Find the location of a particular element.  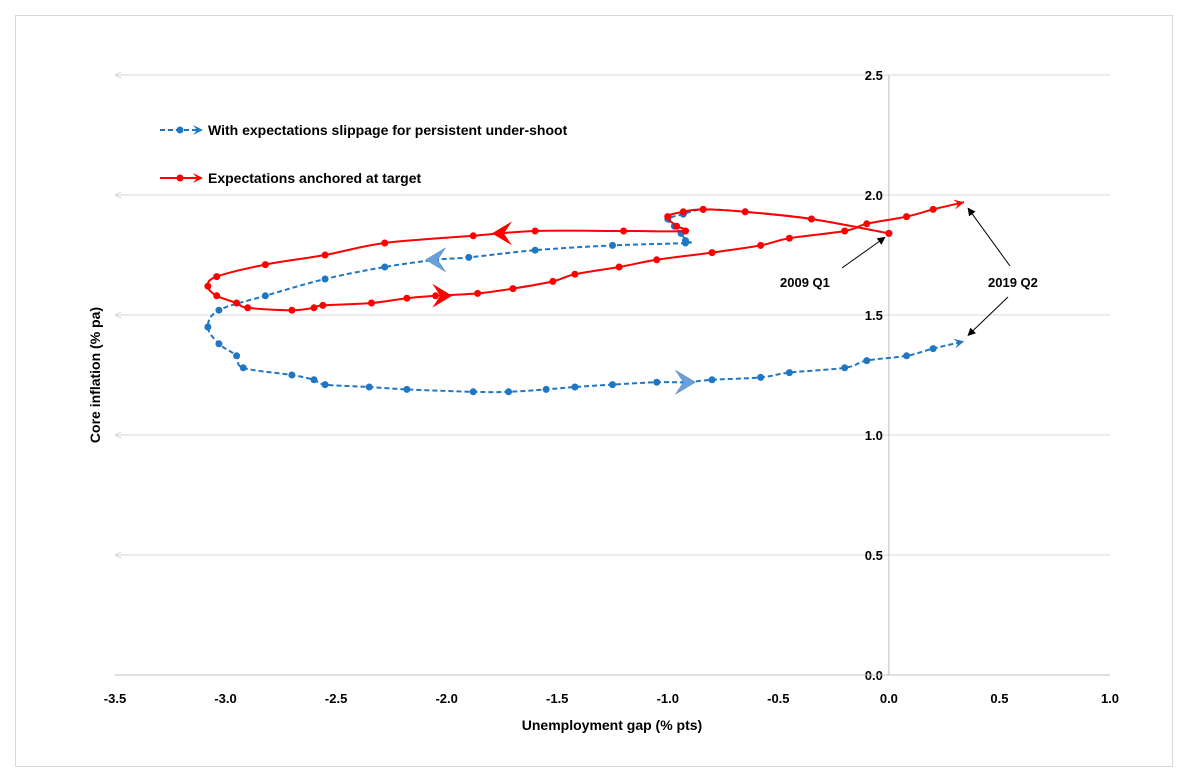

x-tick-label: 0.5 is located at coordinates (999, 698).